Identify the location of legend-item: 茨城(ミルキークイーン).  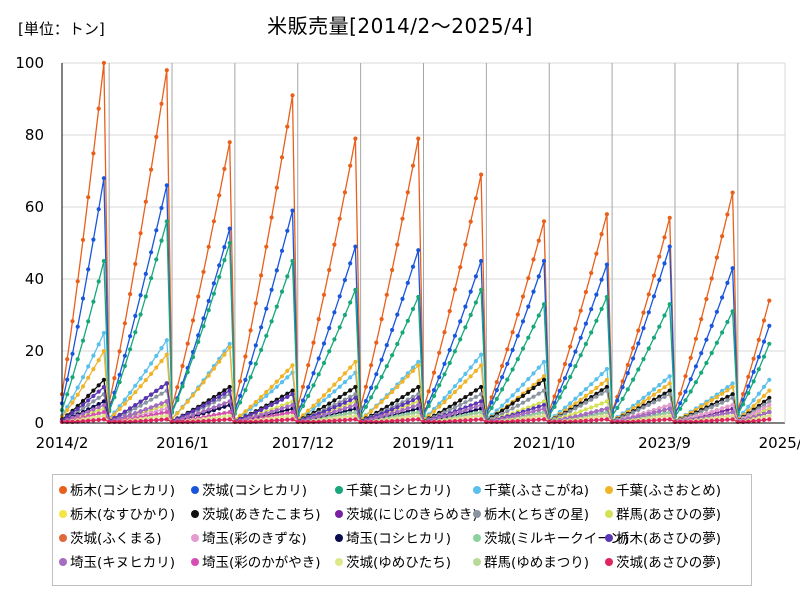
(551, 539).